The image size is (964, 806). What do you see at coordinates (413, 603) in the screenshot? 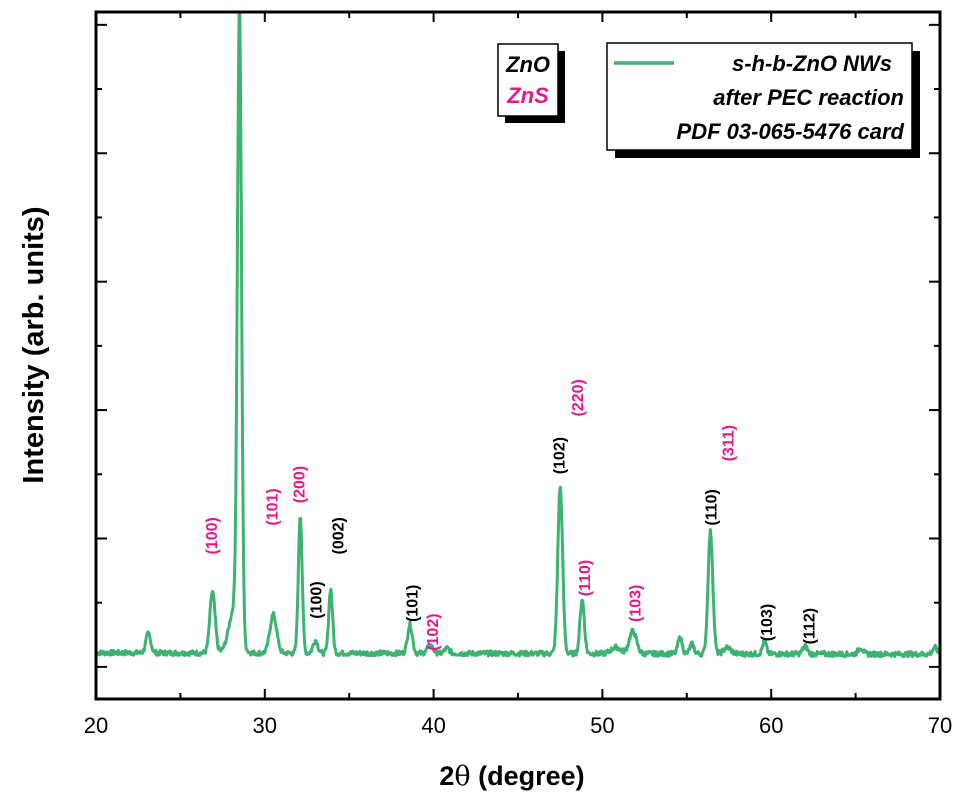
I see `peak-label-zno: (101)` at bounding box center [413, 603].